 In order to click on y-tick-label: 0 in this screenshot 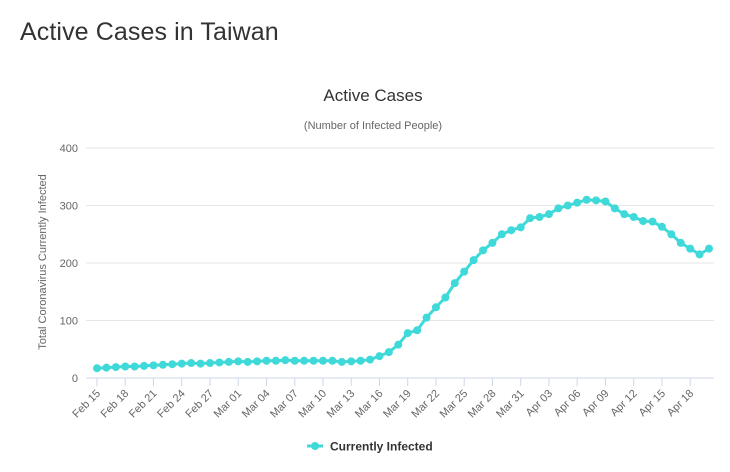, I will do `click(75, 379)`.